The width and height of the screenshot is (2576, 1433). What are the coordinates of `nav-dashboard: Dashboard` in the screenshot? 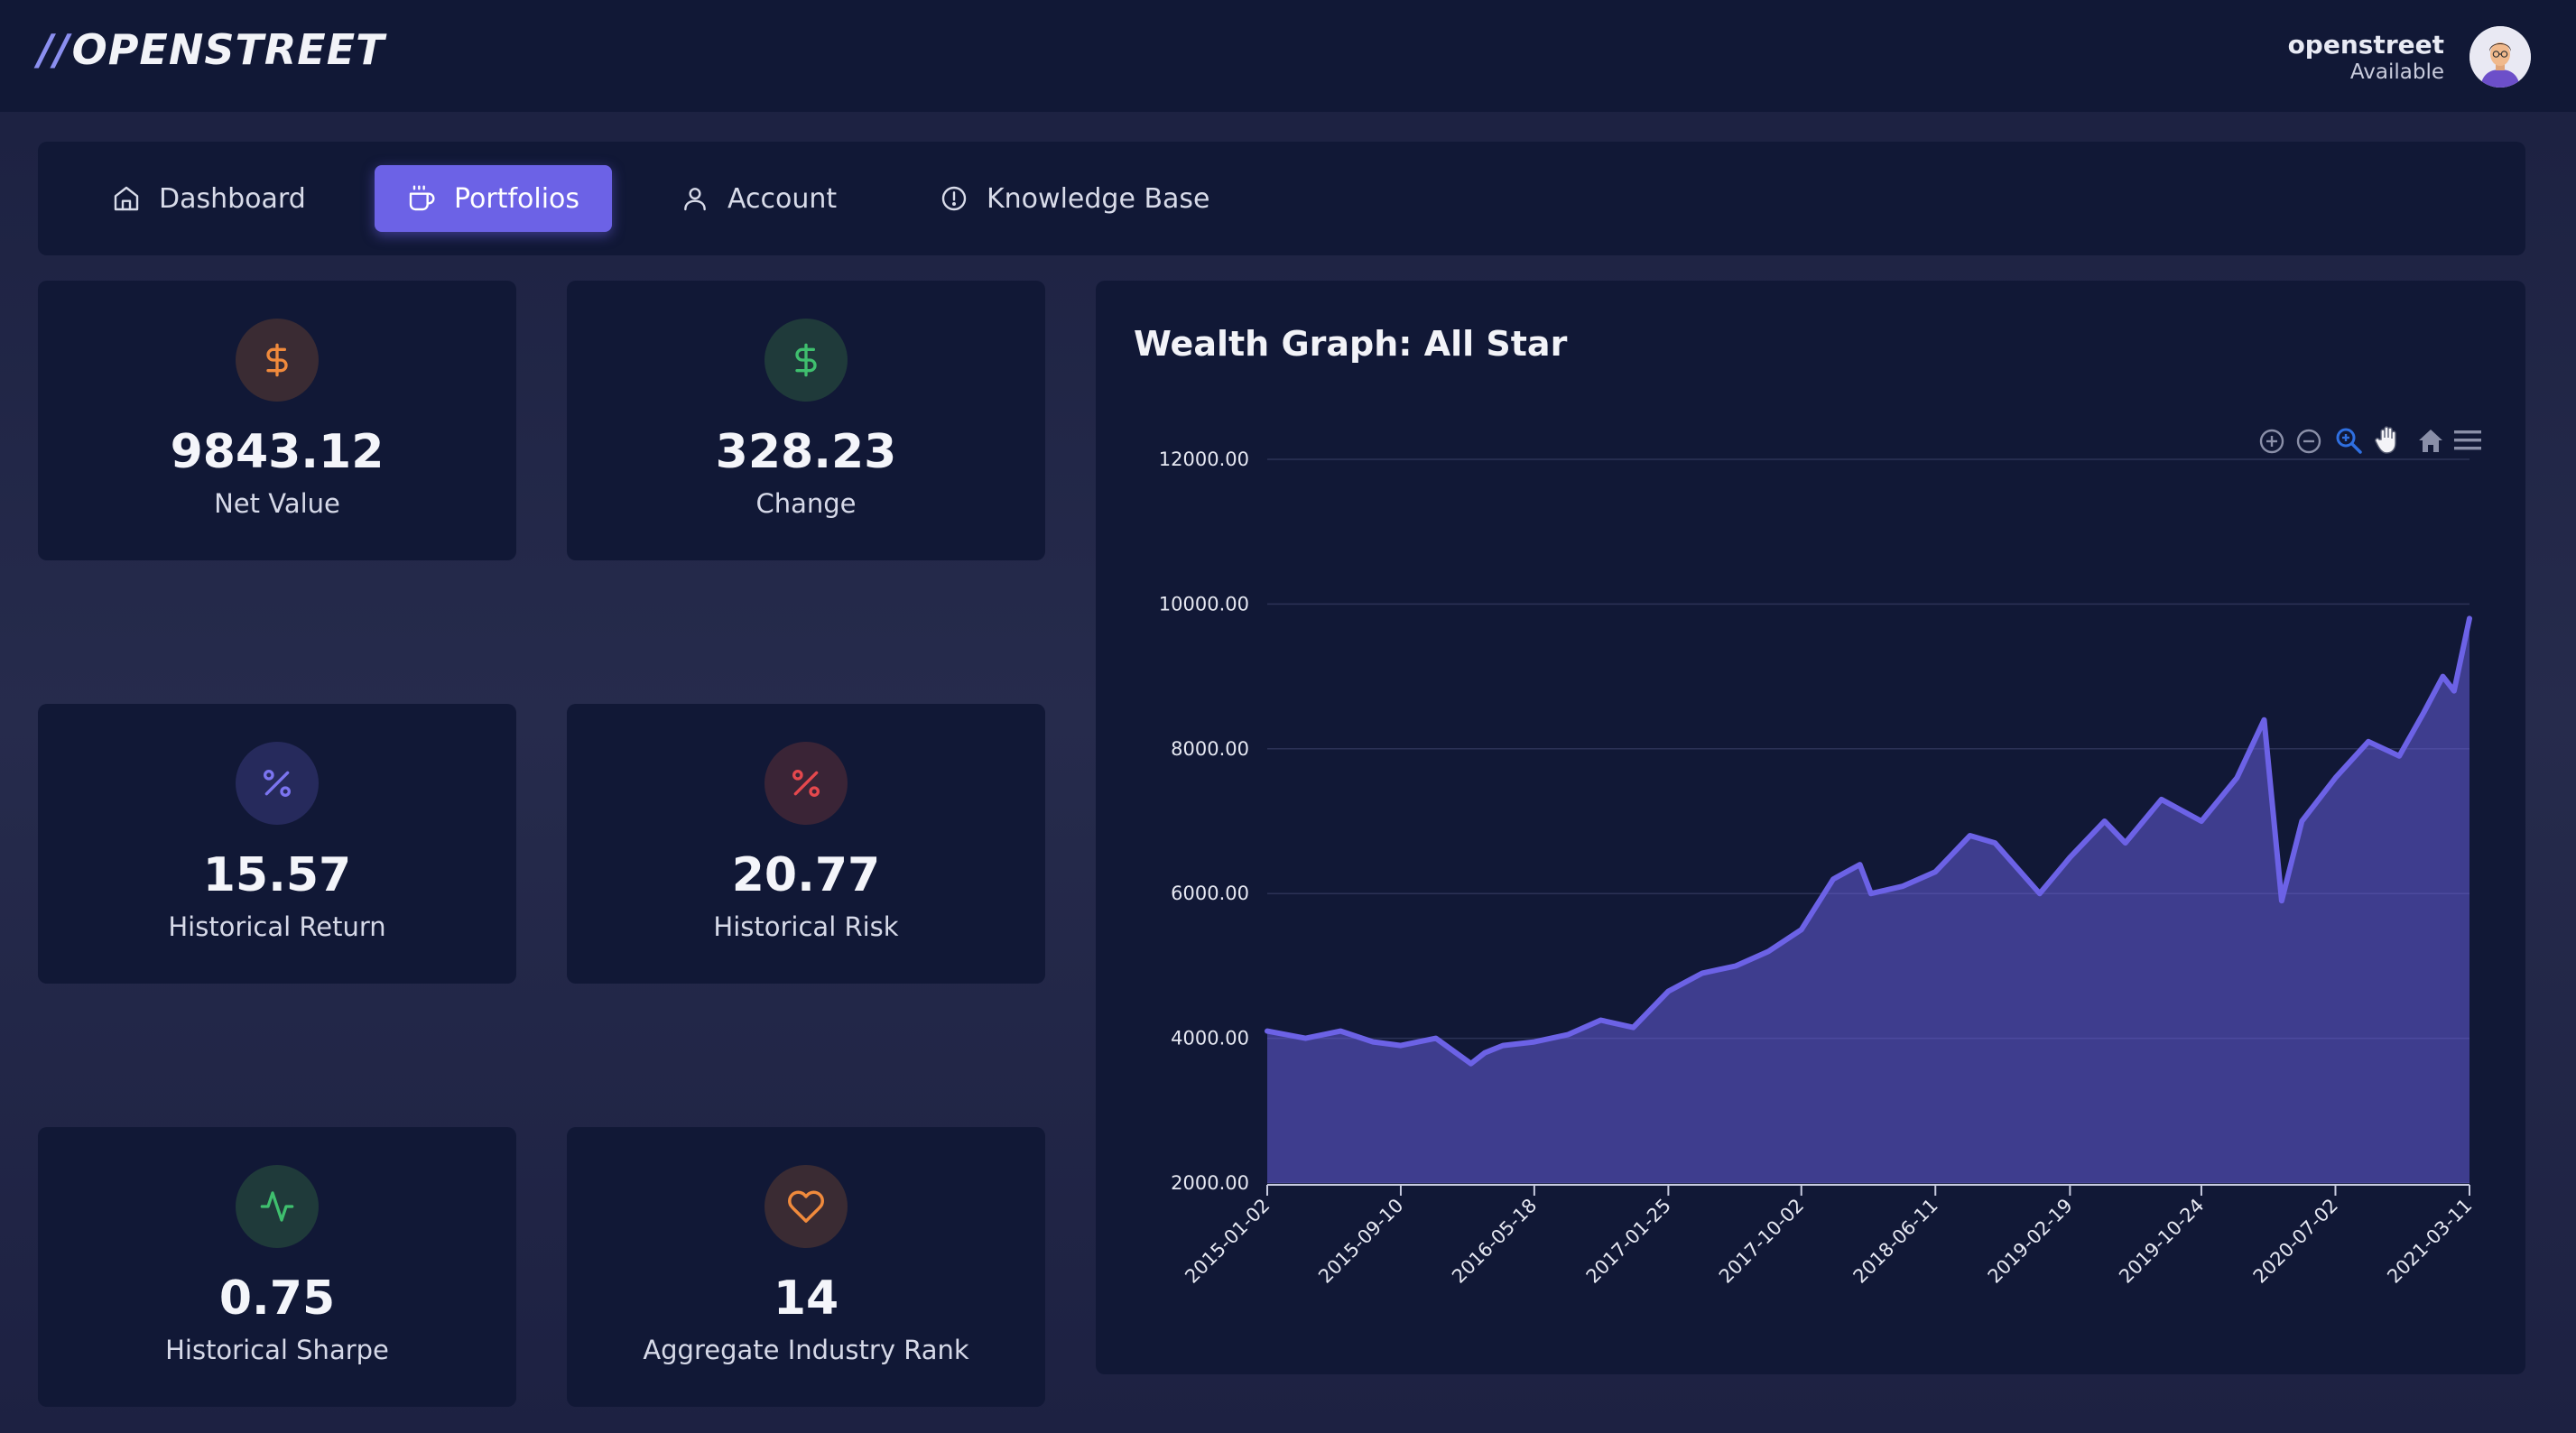 It's located at (208, 199).